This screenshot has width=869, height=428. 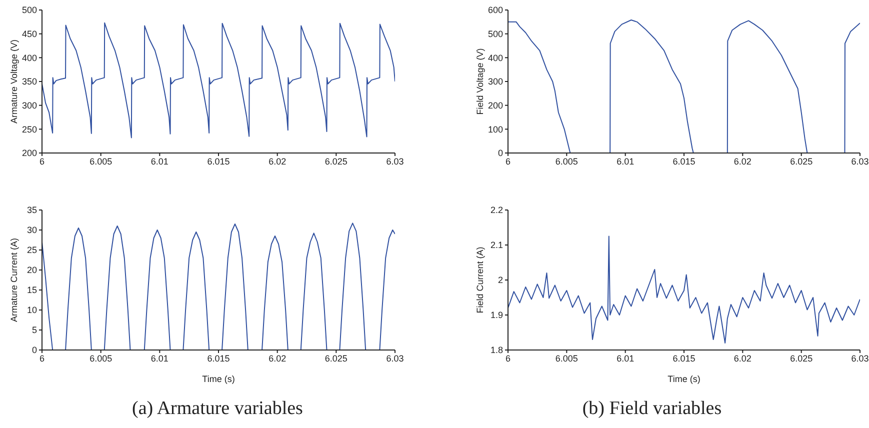 I want to click on y-tick-label: 450, so click(x=29, y=34).